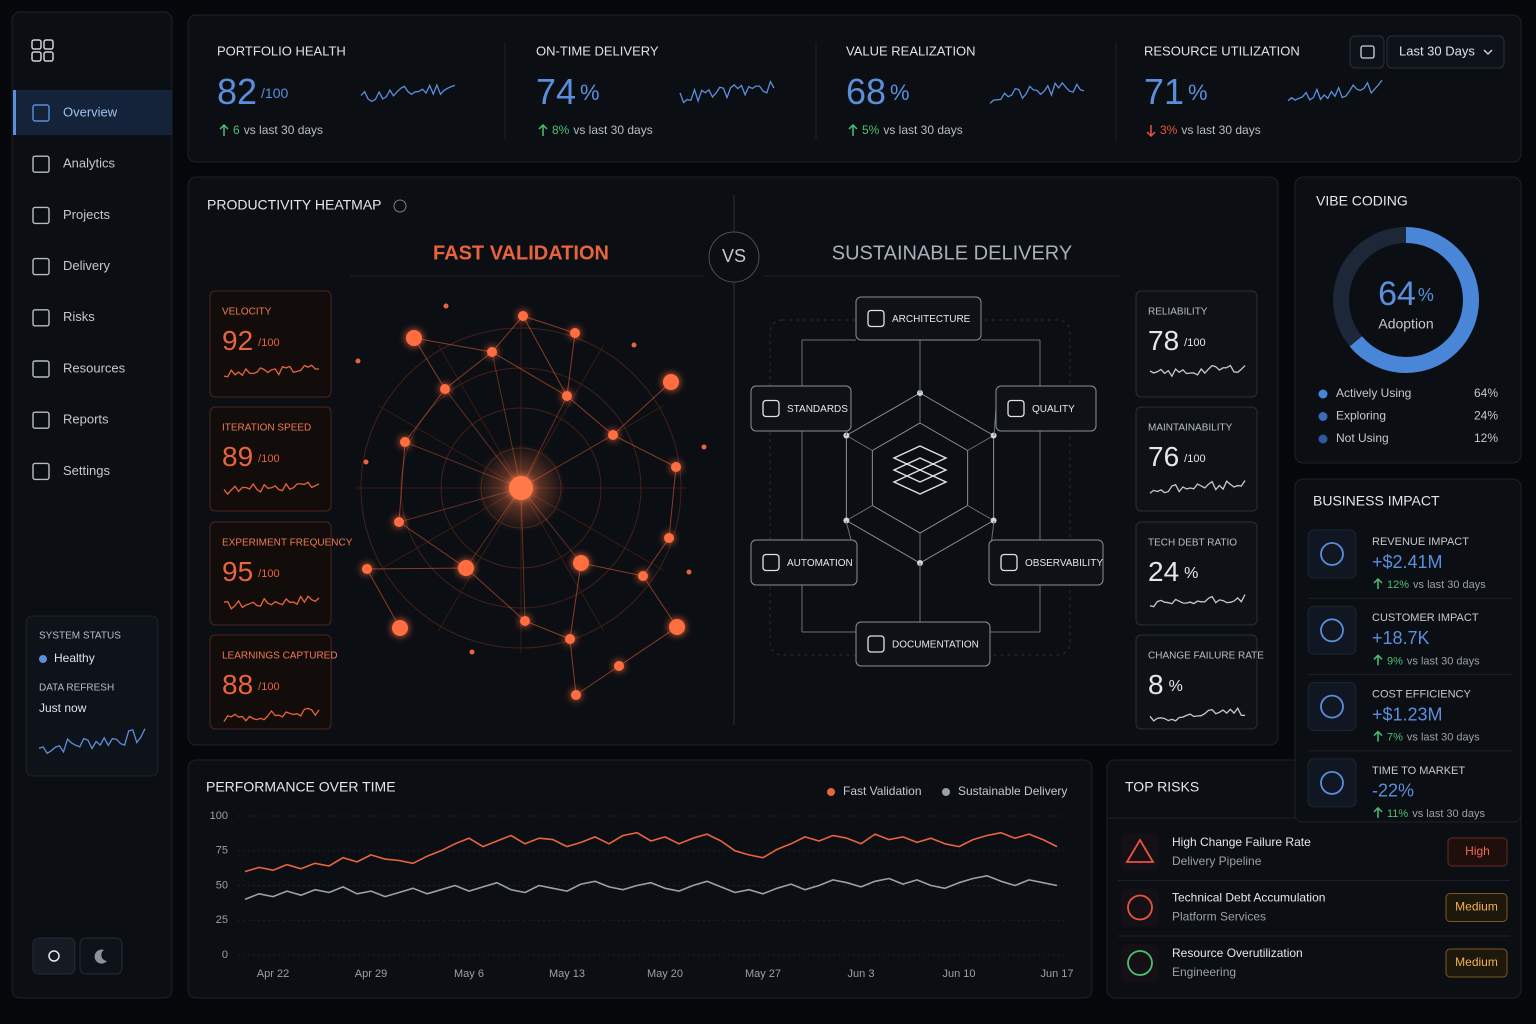  I want to click on gauge-unit: %, so click(1426, 295).